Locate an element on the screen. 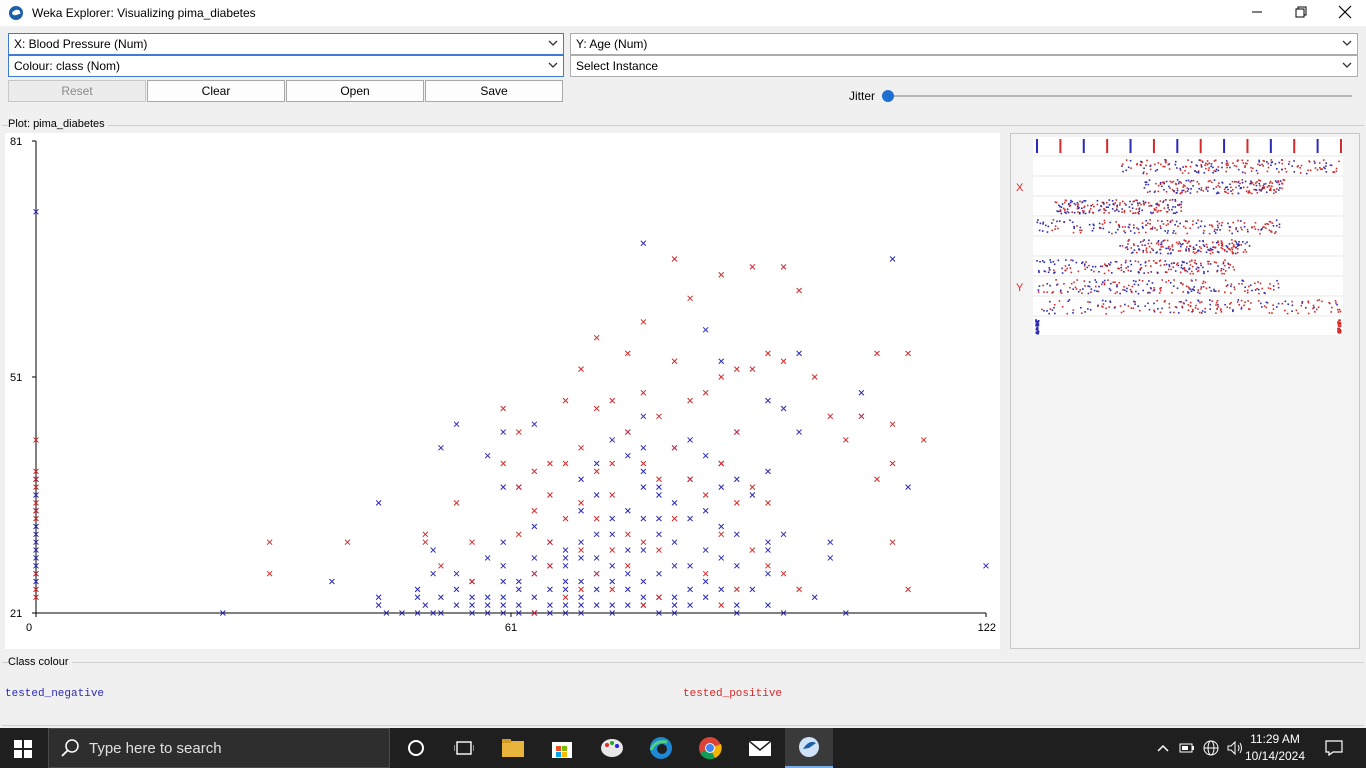  network-globe-icon is located at coordinates (1211, 748).